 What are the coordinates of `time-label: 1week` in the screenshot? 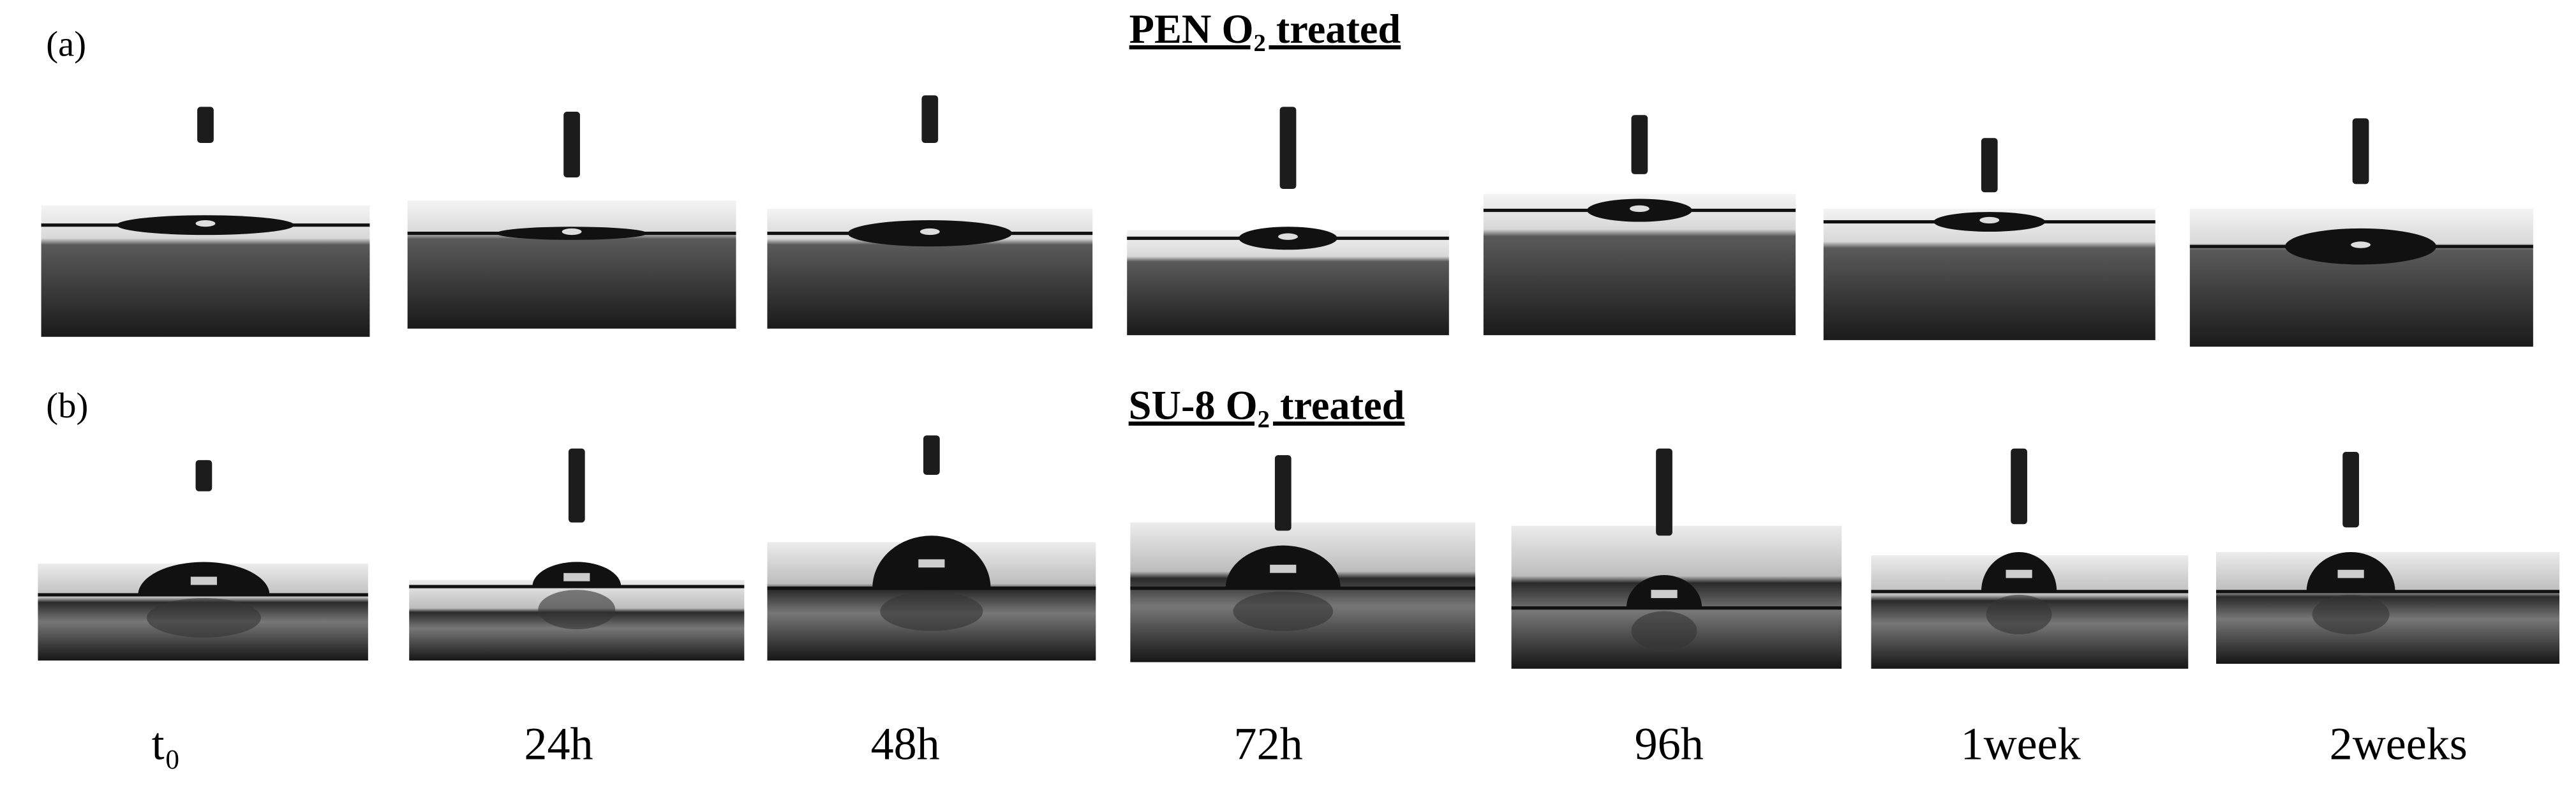 It's located at (2021, 743).